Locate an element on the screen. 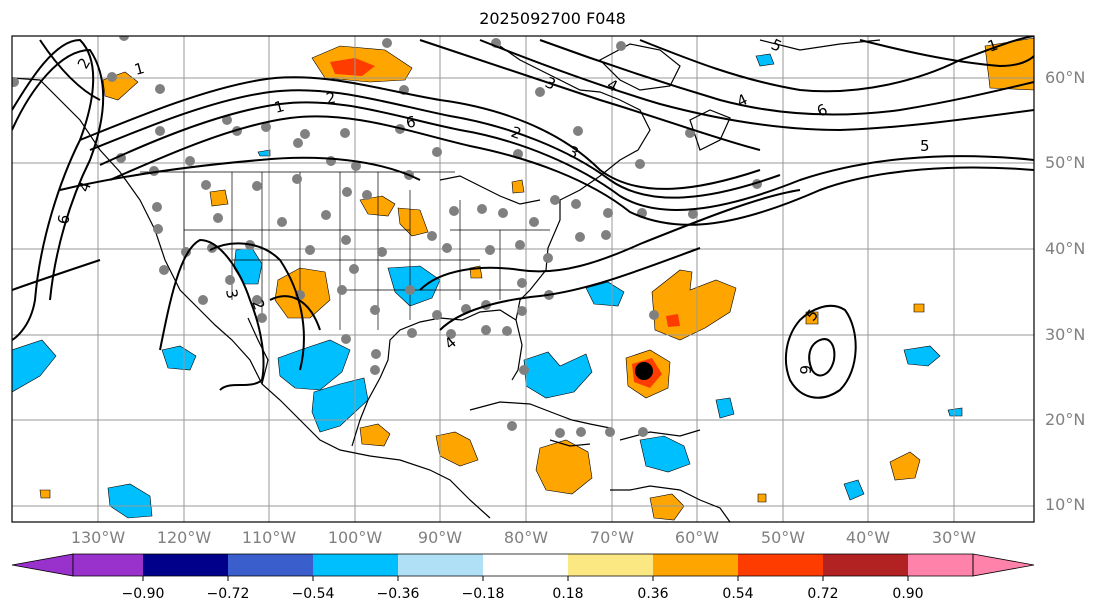  colorbar-tick-label: −0.90 is located at coordinates (143, 594).